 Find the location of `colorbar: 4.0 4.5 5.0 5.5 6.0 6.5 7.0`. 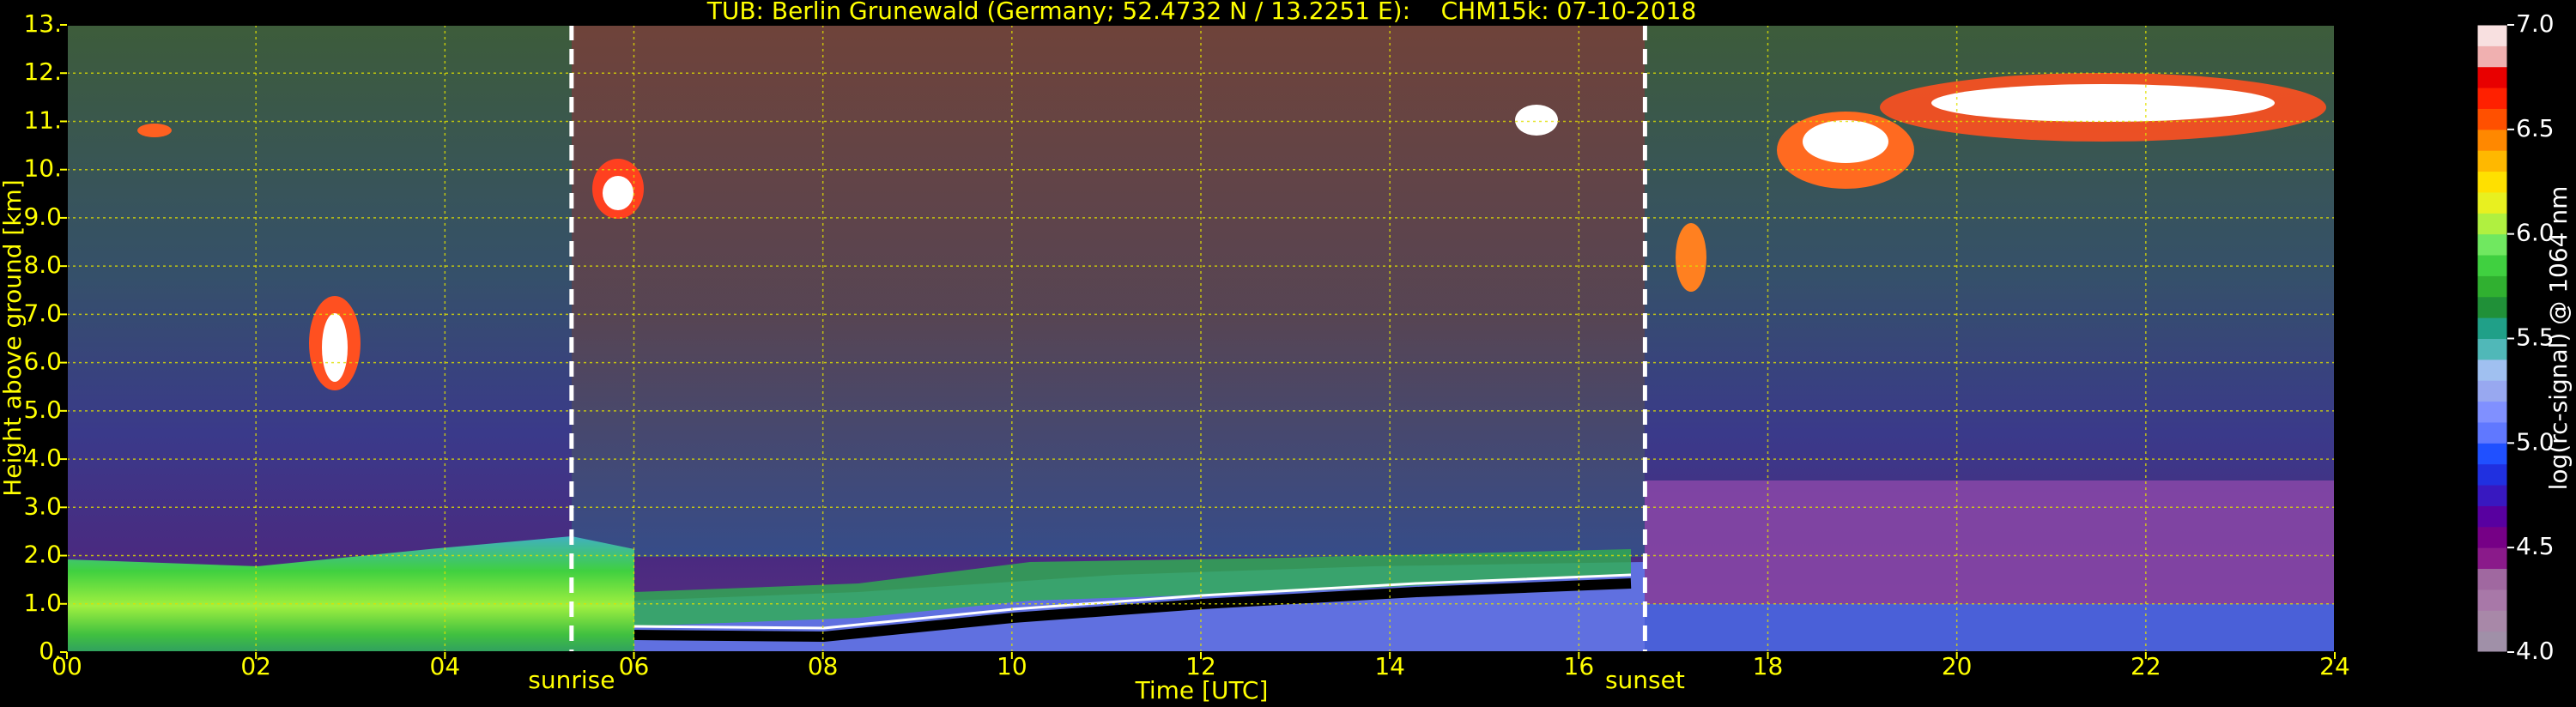

colorbar: 4.0 4.5 5.0 5.5 6.0 6.5 7.0 is located at coordinates (2515, 337).